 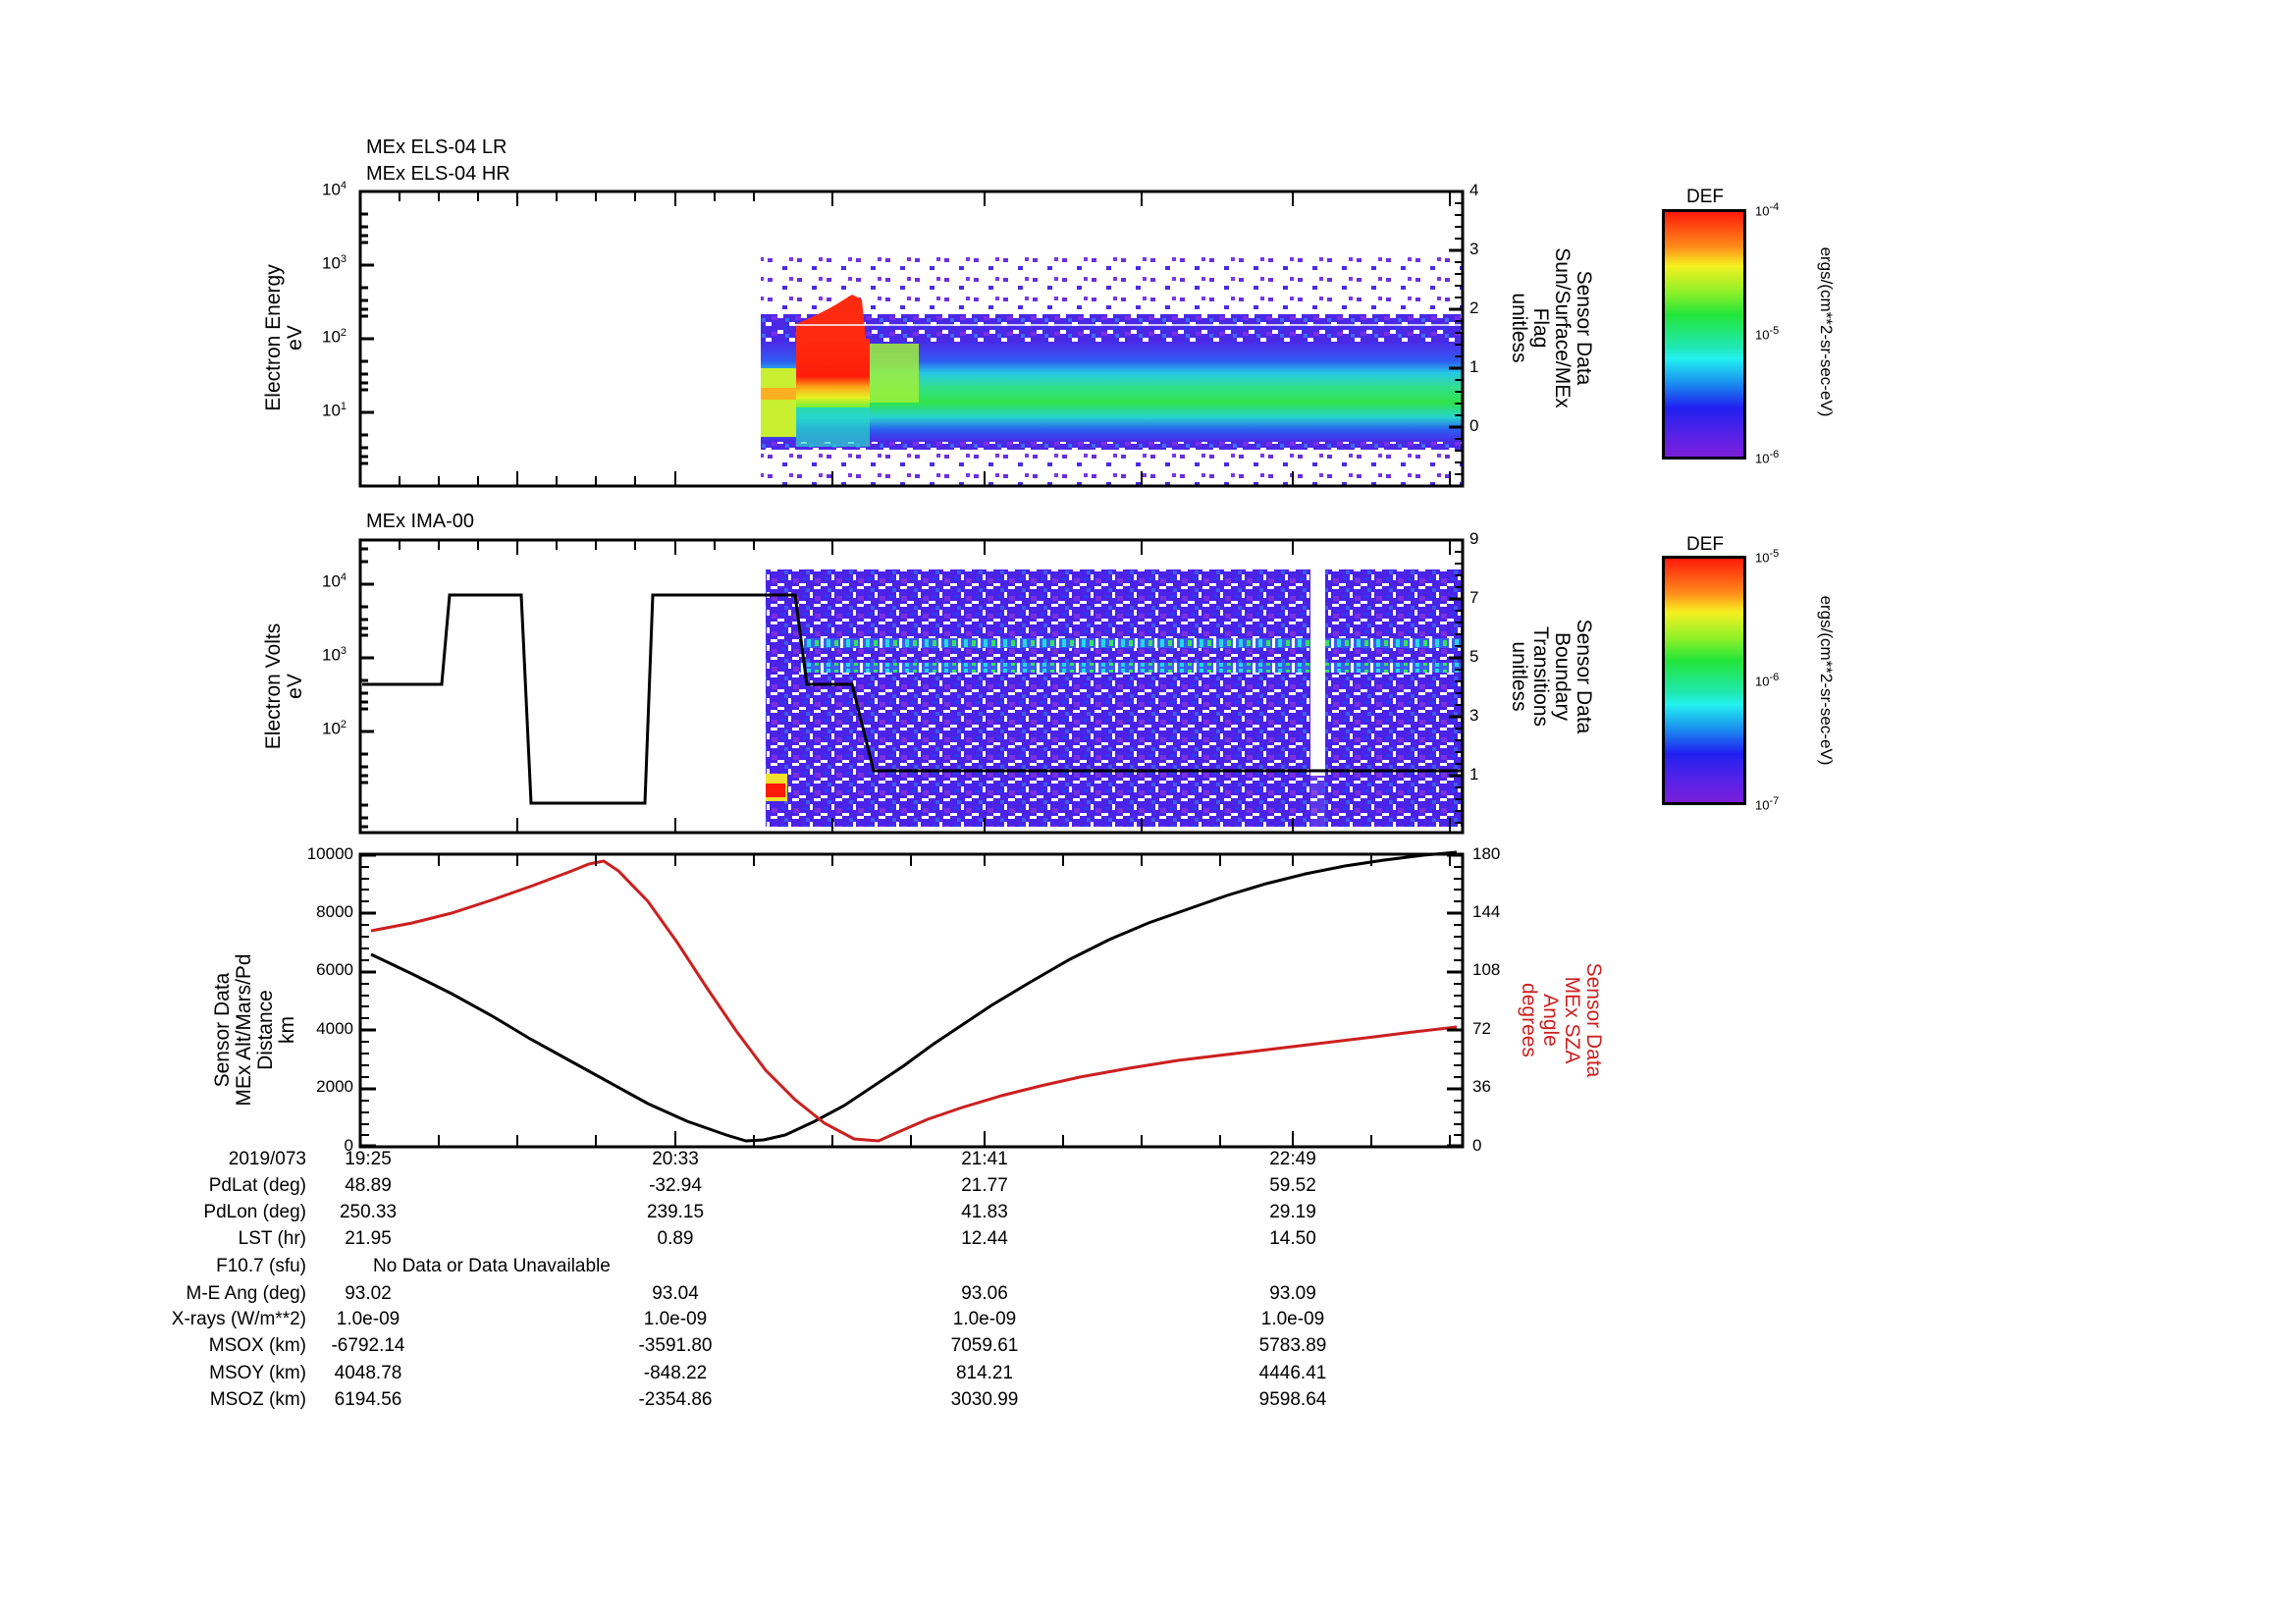 What do you see at coordinates (1474, 249) in the screenshot?
I see `els-right-tick: 3` at bounding box center [1474, 249].